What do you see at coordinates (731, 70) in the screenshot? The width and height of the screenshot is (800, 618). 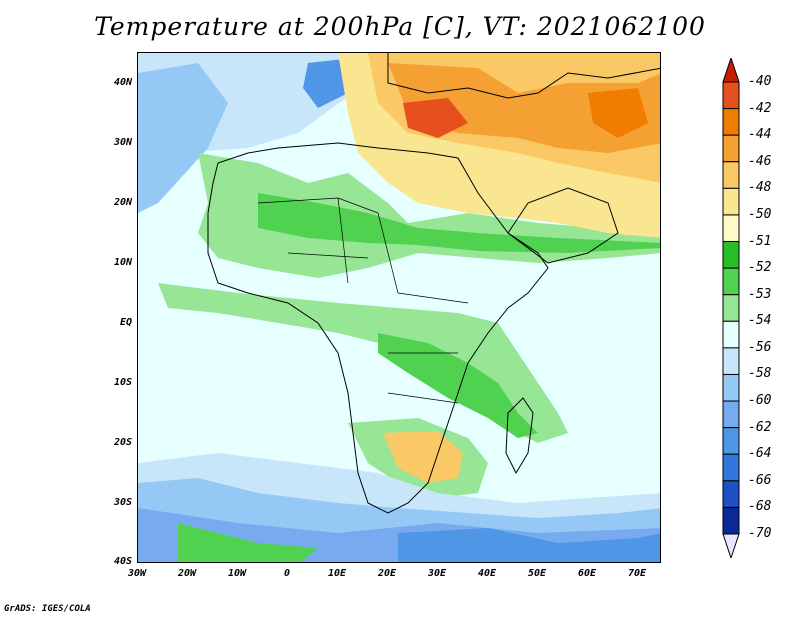 I see `colorbar-top-arrow` at bounding box center [731, 70].